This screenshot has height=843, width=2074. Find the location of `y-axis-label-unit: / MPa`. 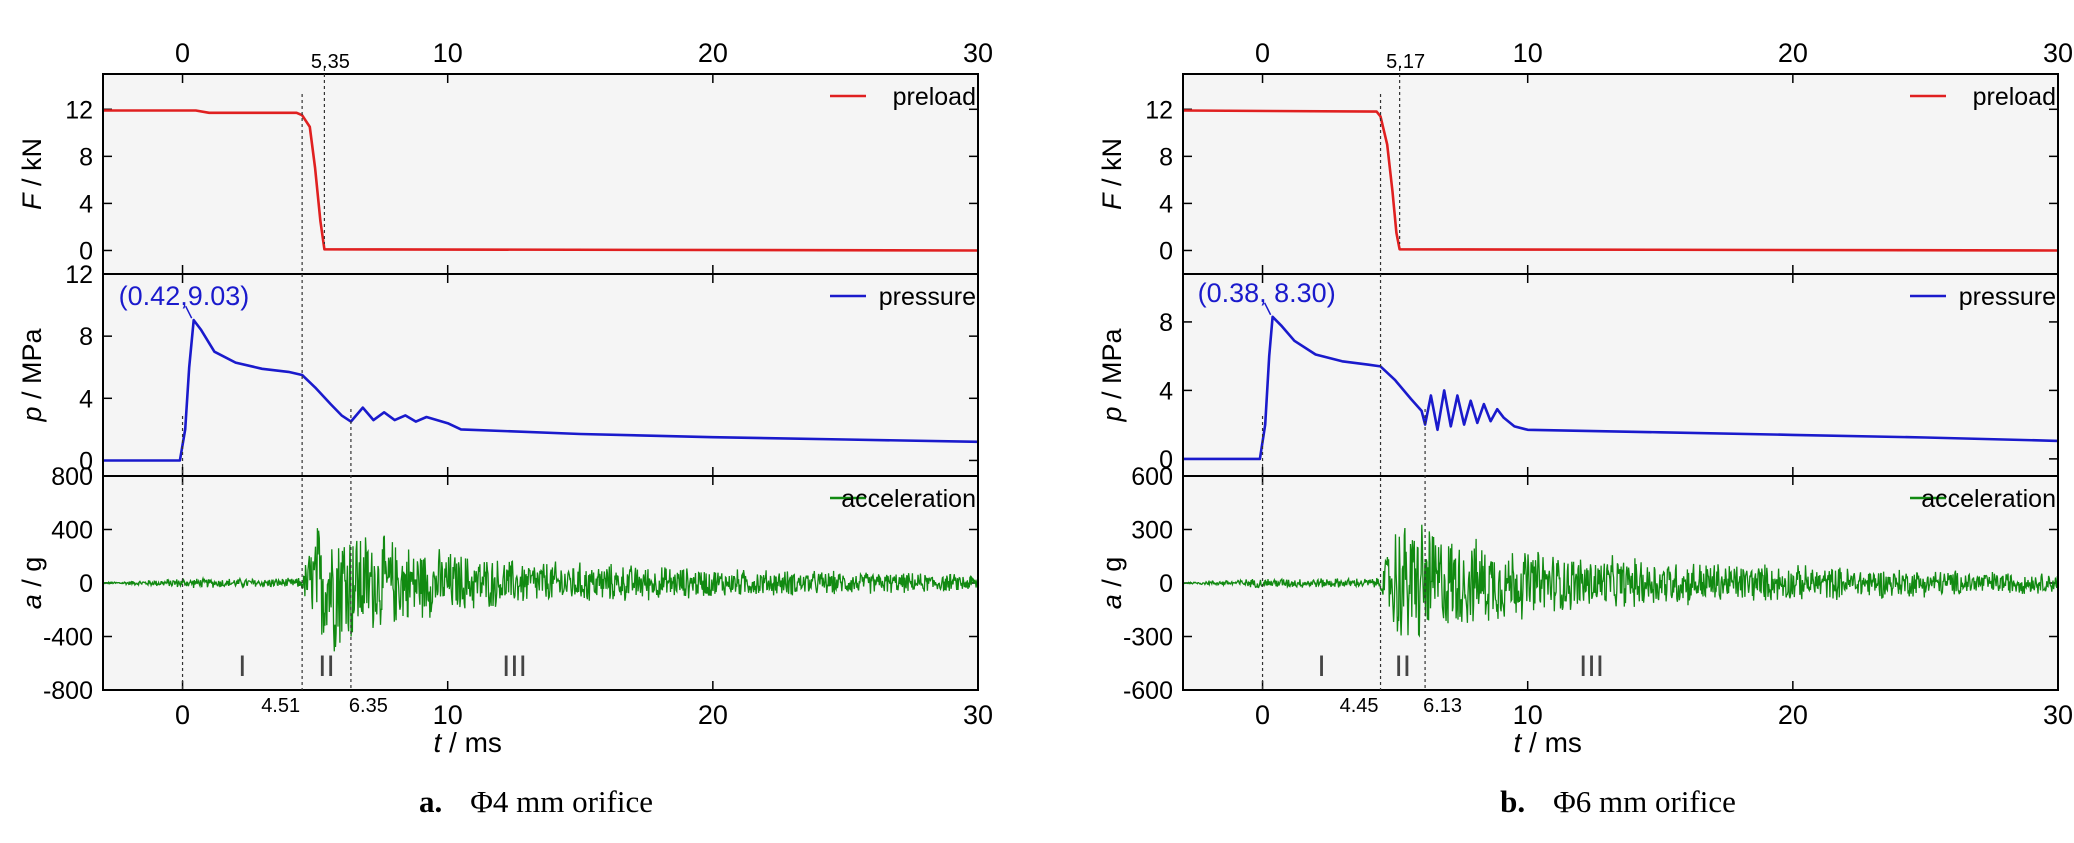

y-axis-label-unit: / MPa is located at coordinates (32, 366).